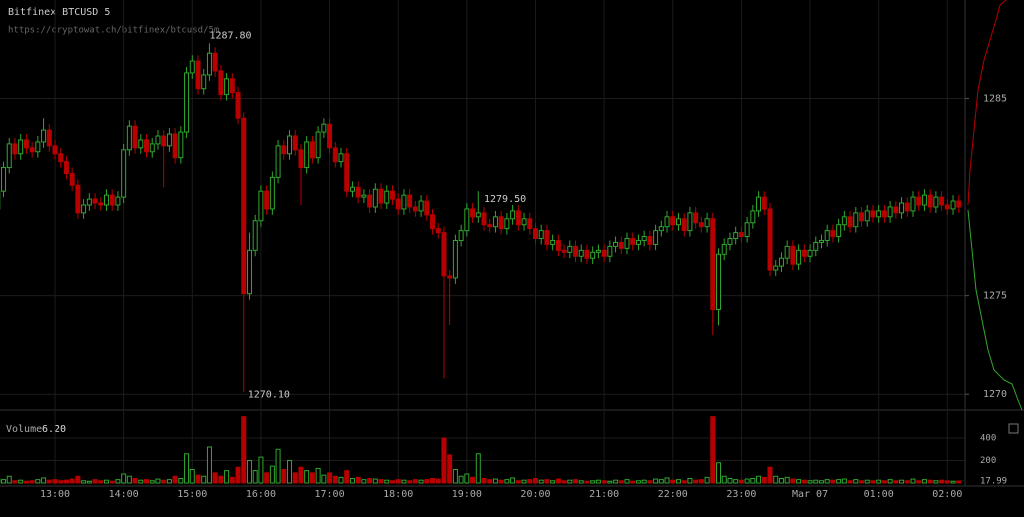 The height and width of the screenshot is (517, 1024). I want to click on x-tick-label: 16:00, so click(261, 494).